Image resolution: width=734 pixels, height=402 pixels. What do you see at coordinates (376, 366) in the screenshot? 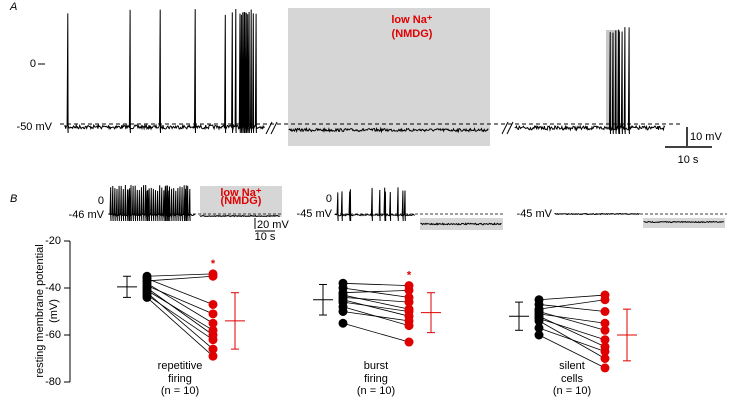
I see `group-label: burst` at bounding box center [376, 366].